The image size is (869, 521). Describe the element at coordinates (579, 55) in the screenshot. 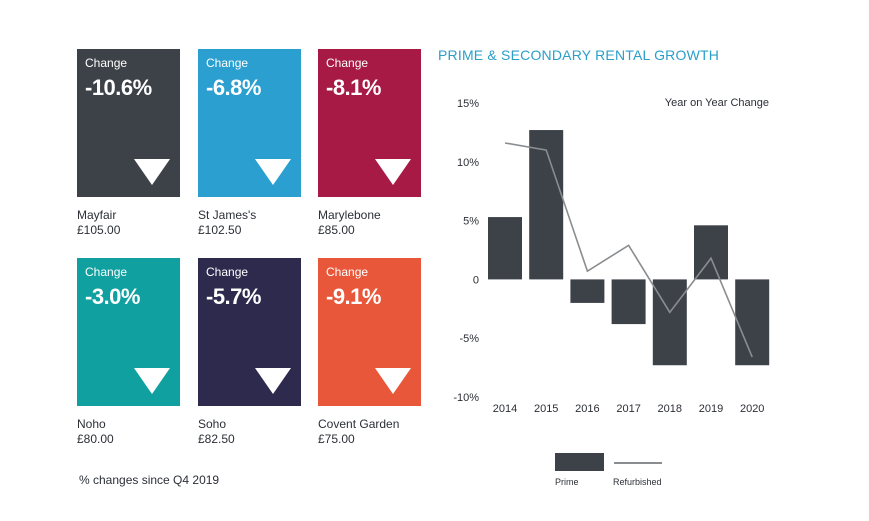

I see `chart-title: PRIME & SECONDARY RENTAL GROWTH` at that location.